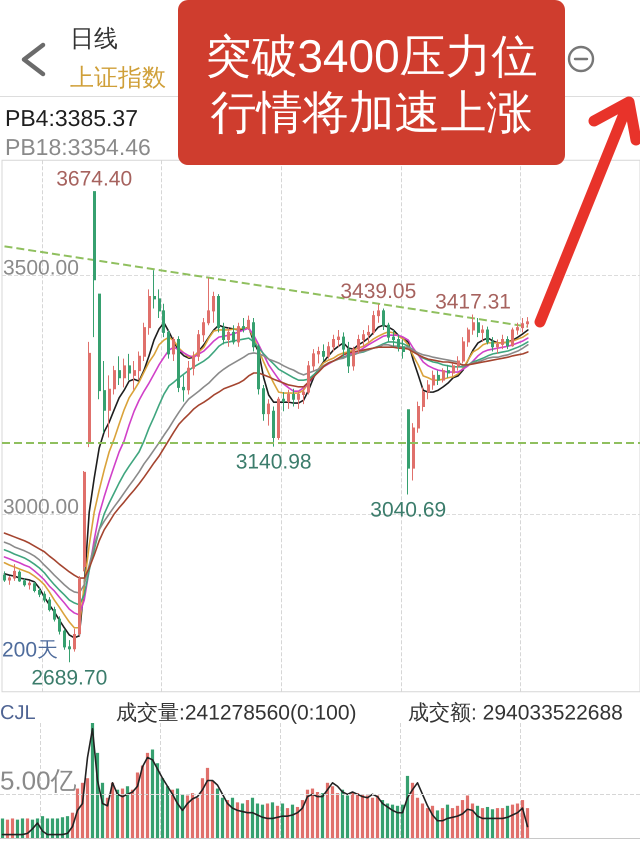 The width and height of the screenshot is (640, 853). Describe the element at coordinates (236, 713) in the screenshot. I see `annotation: 成交量:241278560(0:100)` at that location.